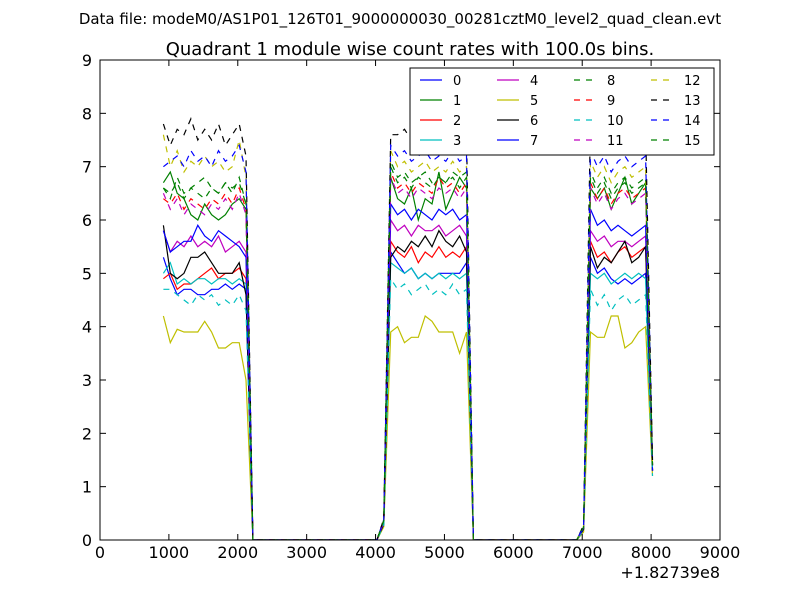 This screenshot has height=604, width=800. What do you see at coordinates (87, 273) in the screenshot?
I see `y-tick-label: 5` at bounding box center [87, 273].